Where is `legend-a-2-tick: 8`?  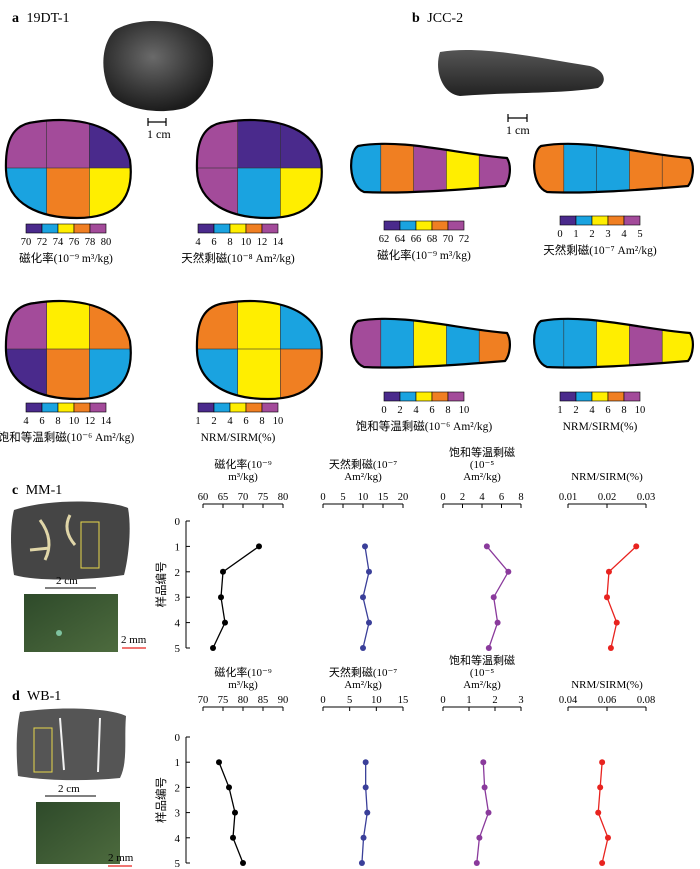
legend-a-2-tick: 8 is located at coordinates (229, 242).